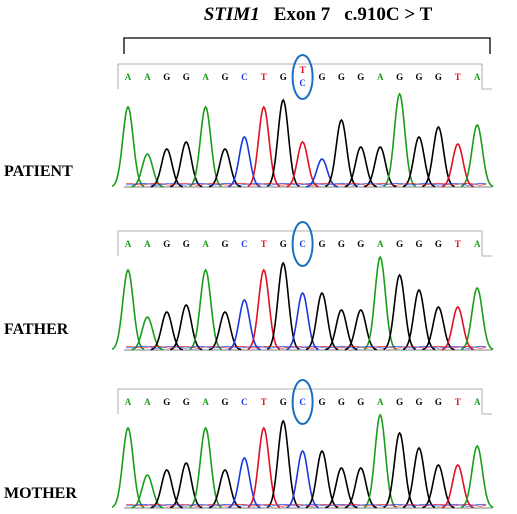 This screenshot has height=514, width=517. Describe the element at coordinates (40, 493) in the screenshot. I see `row-label: MOTHER` at that location.